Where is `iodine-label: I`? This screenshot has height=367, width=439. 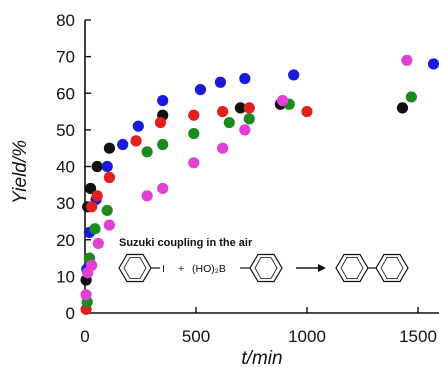
iodine-label: I is located at coordinates (163, 269).